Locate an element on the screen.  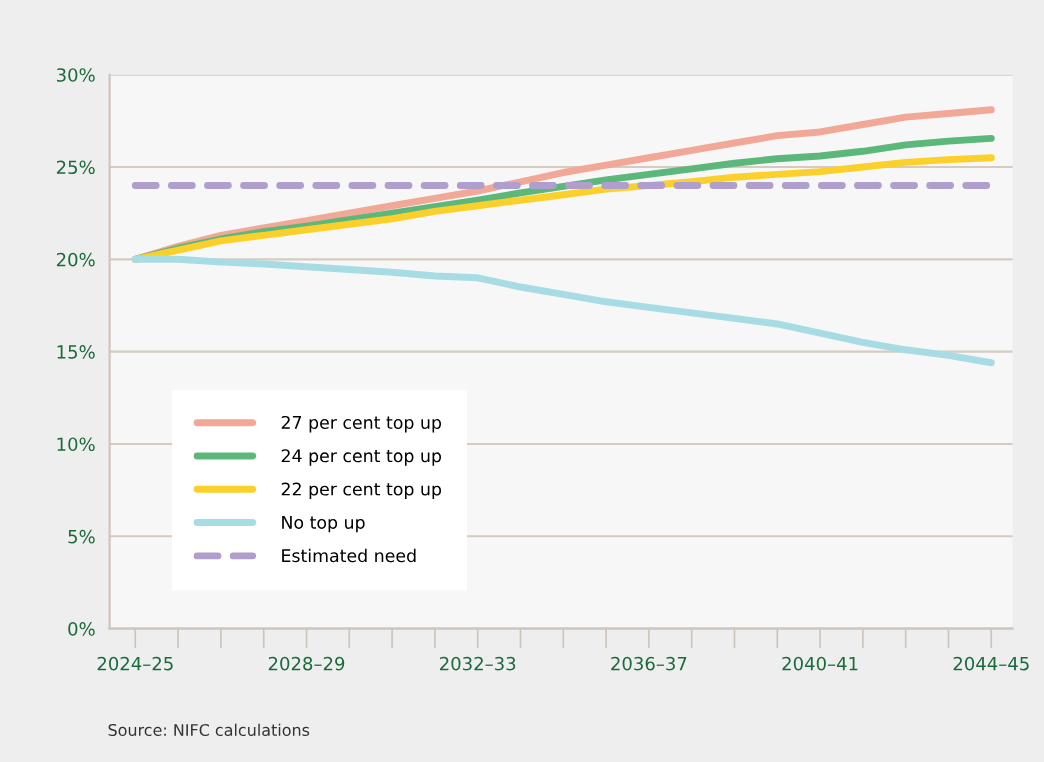
x-tick-label: 2028–29 is located at coordinates (306, 663).